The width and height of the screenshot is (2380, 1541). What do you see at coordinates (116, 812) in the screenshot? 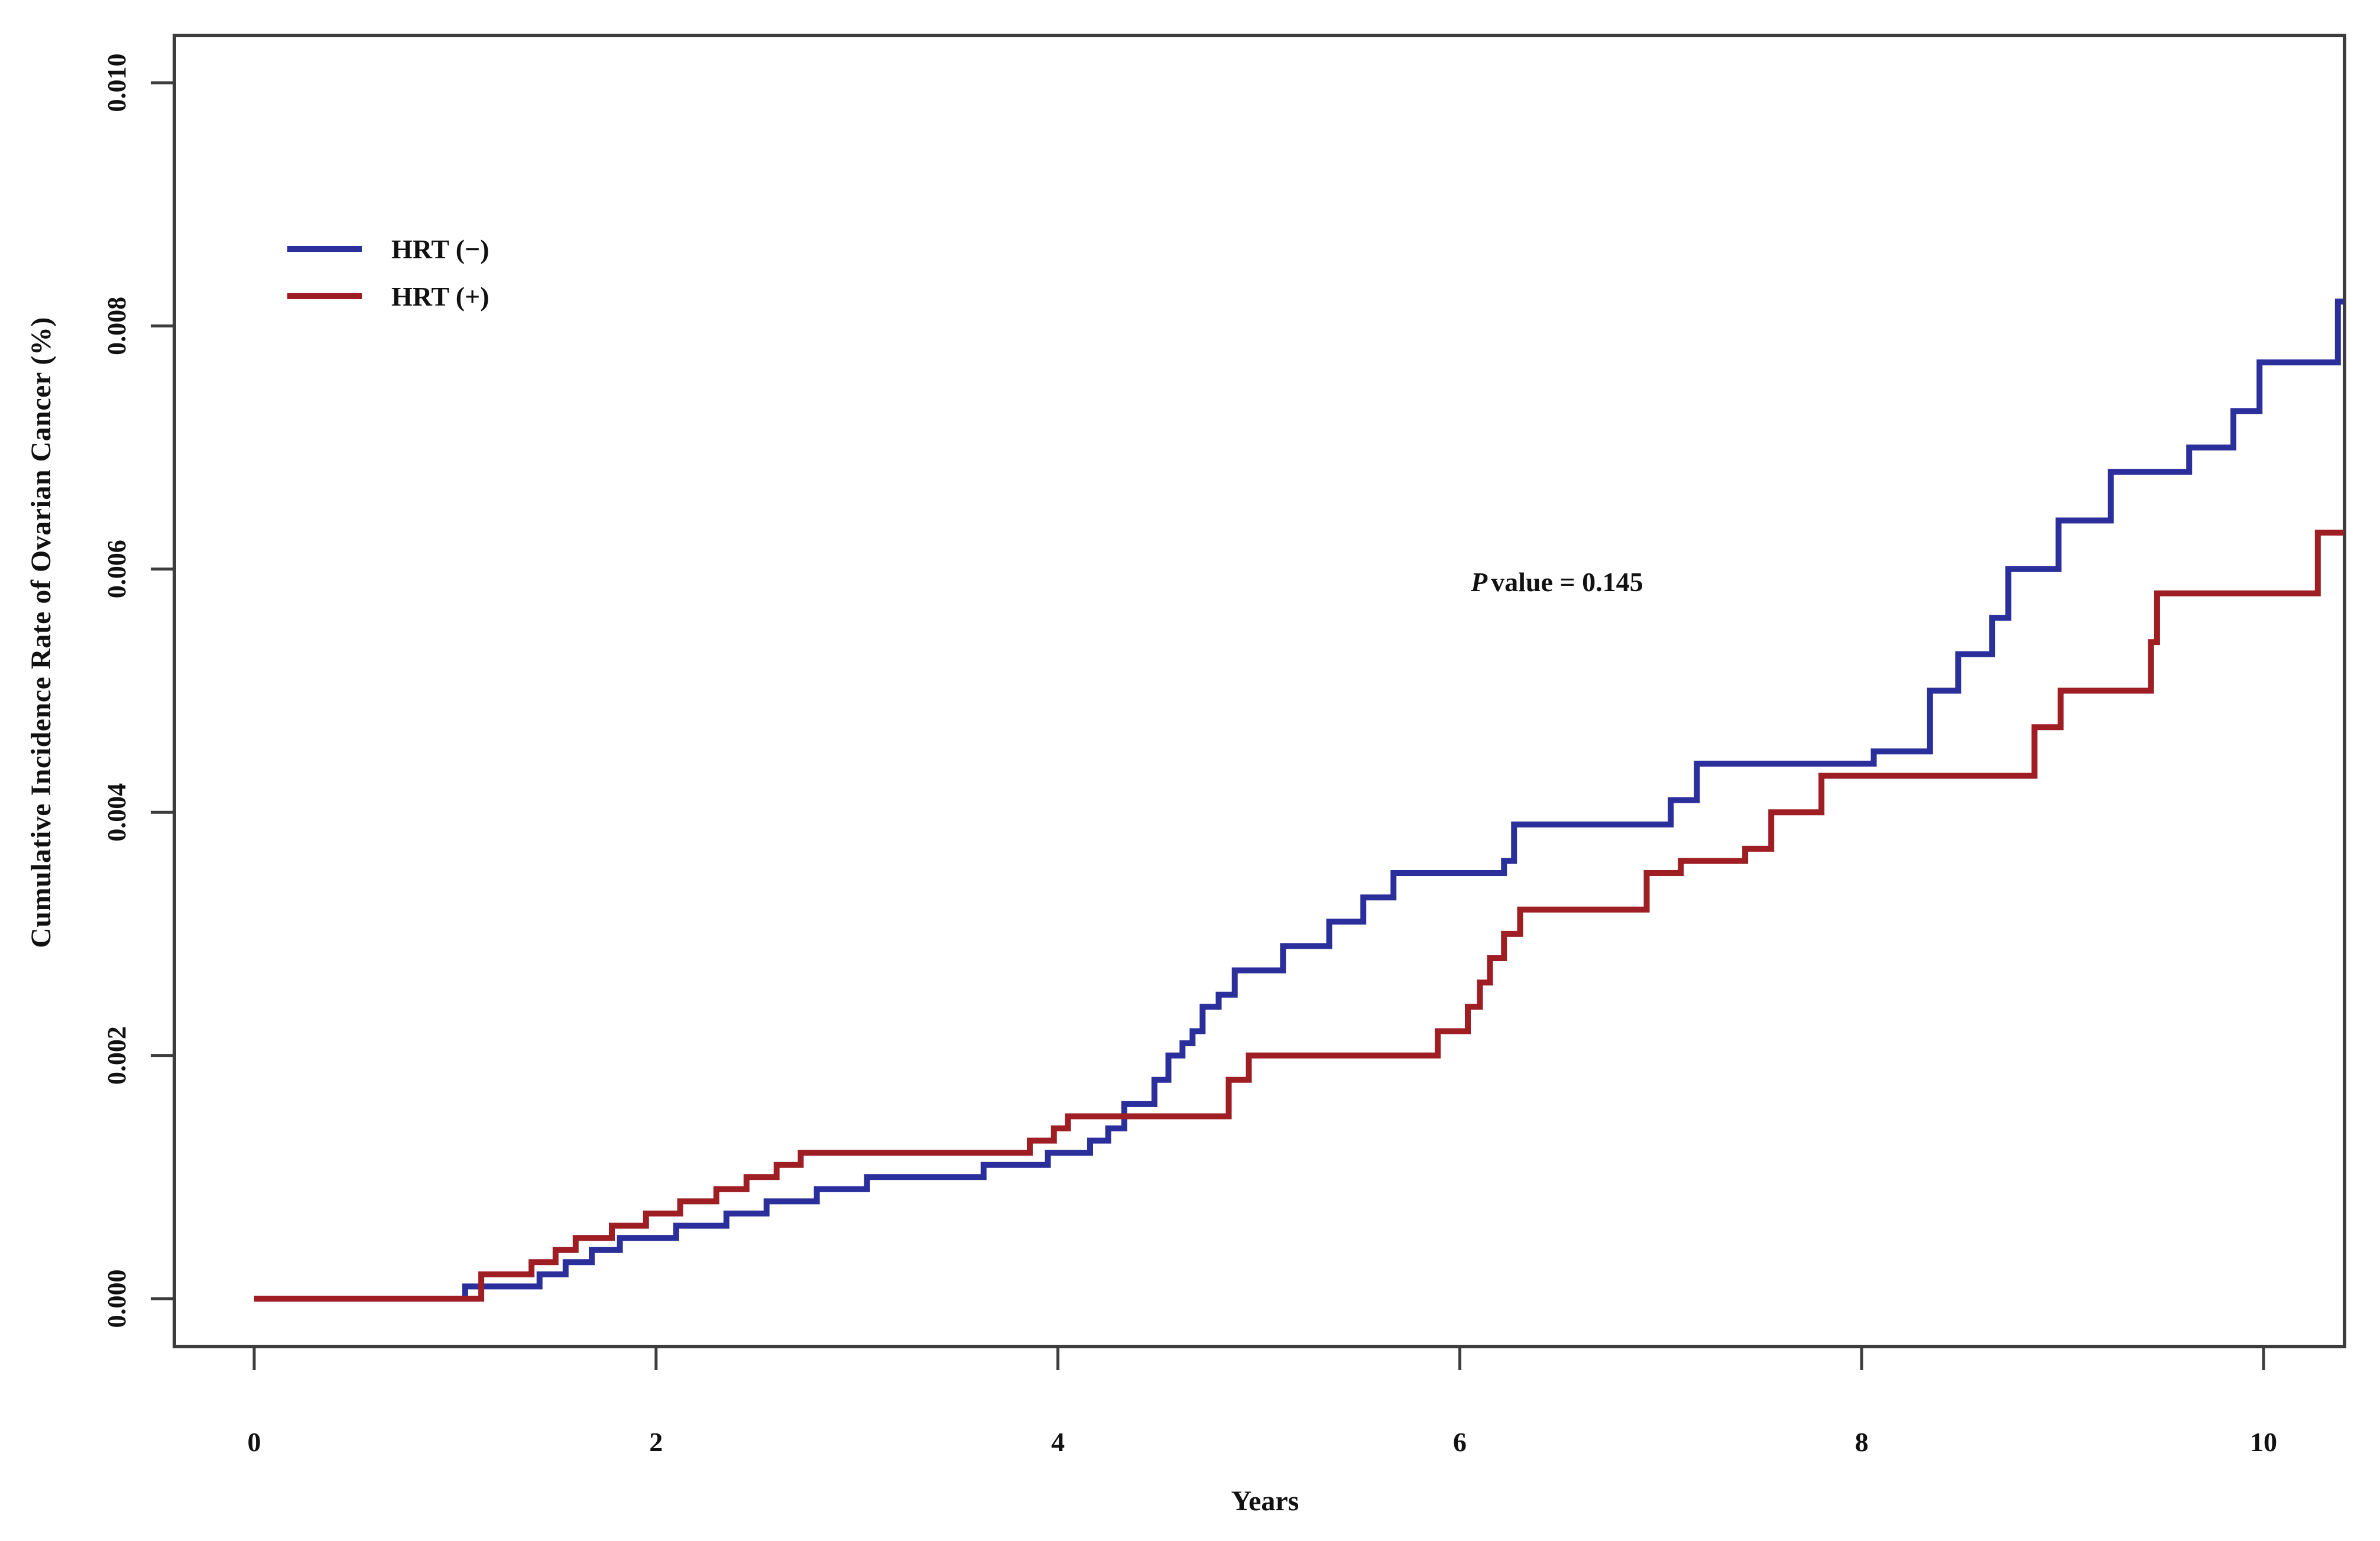
I see `y-axis-tick-label: 0.004` at bounding box center [116, 812].